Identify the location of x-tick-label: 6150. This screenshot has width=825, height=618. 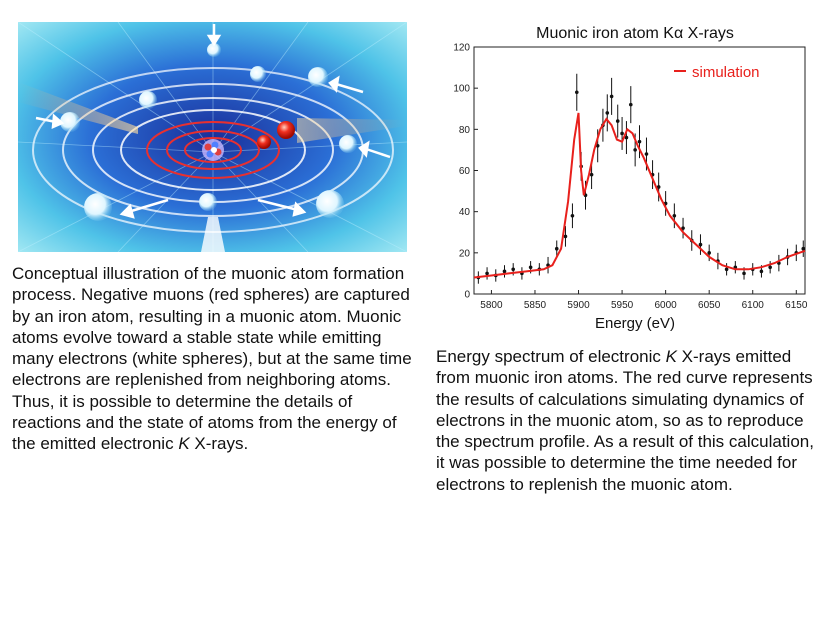
(796, 305).